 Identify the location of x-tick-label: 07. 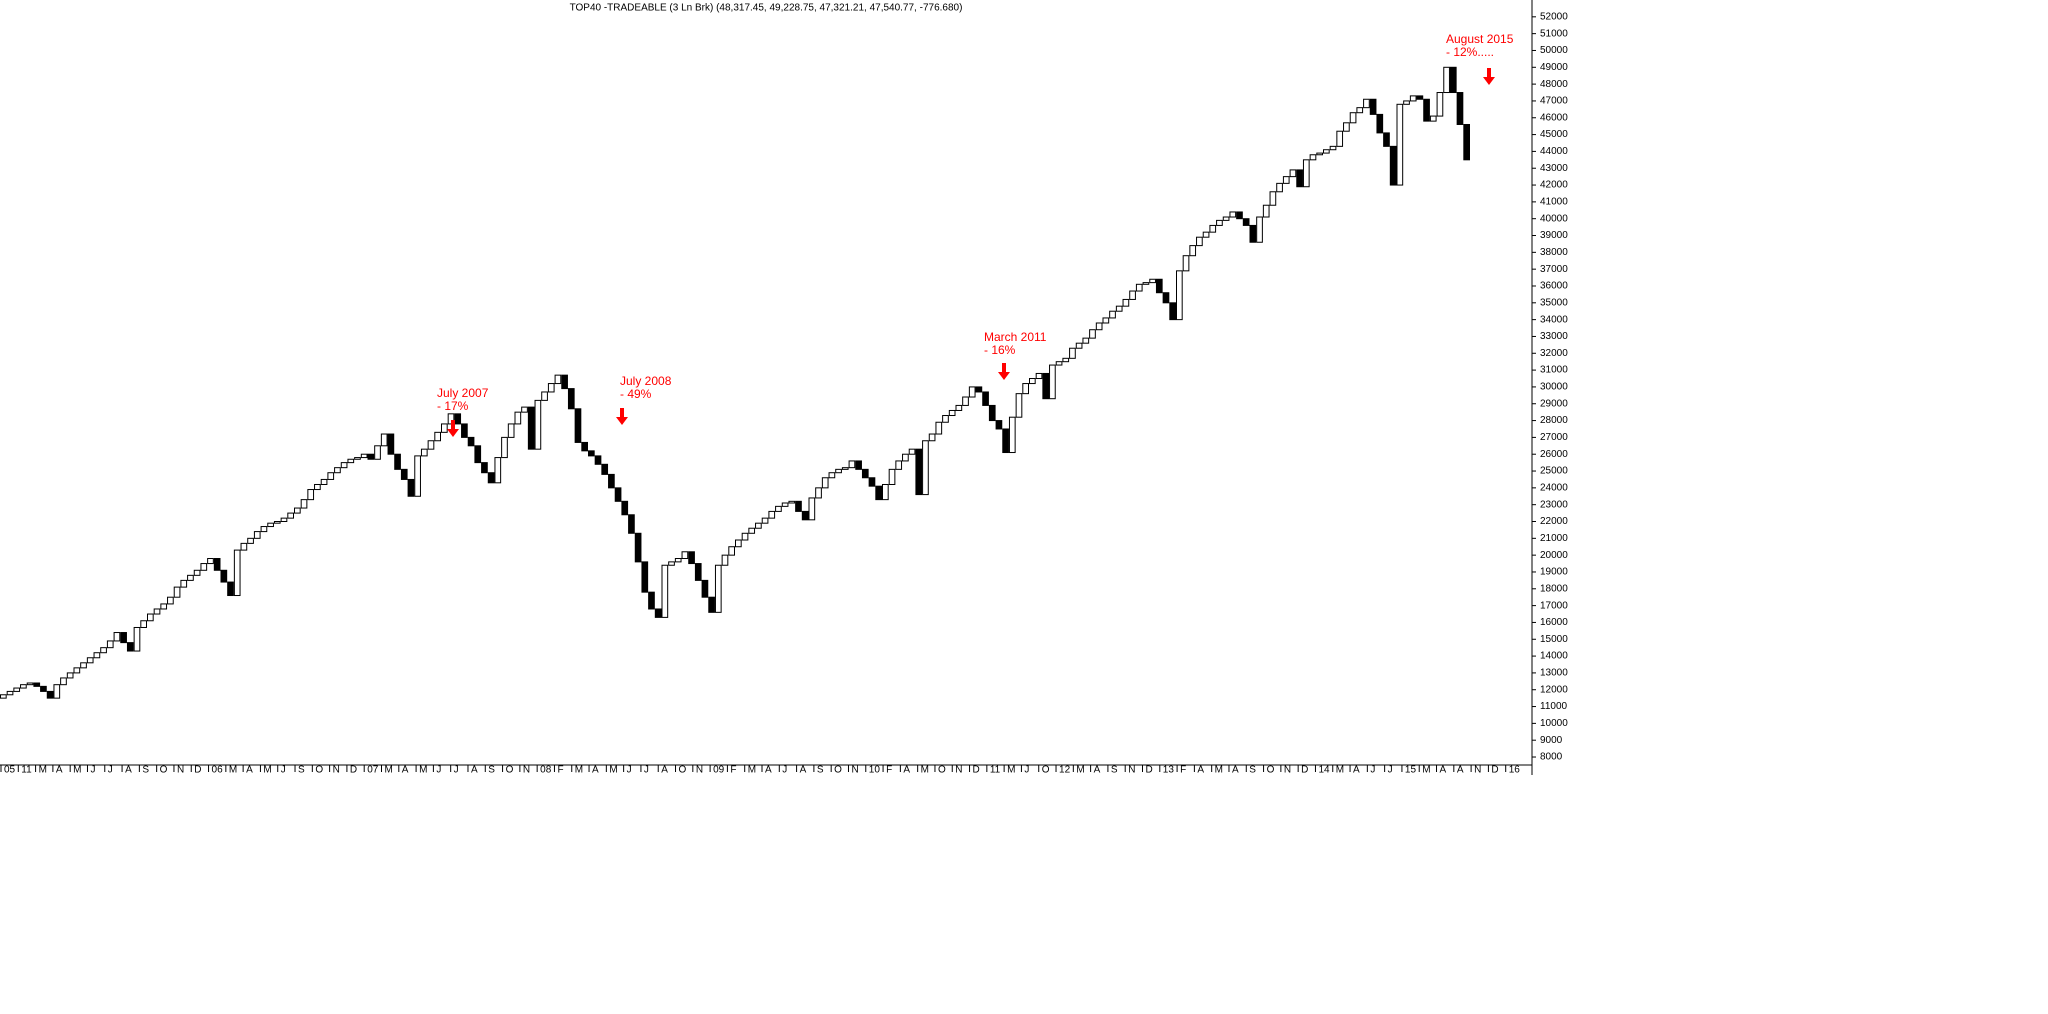
(373, 770).